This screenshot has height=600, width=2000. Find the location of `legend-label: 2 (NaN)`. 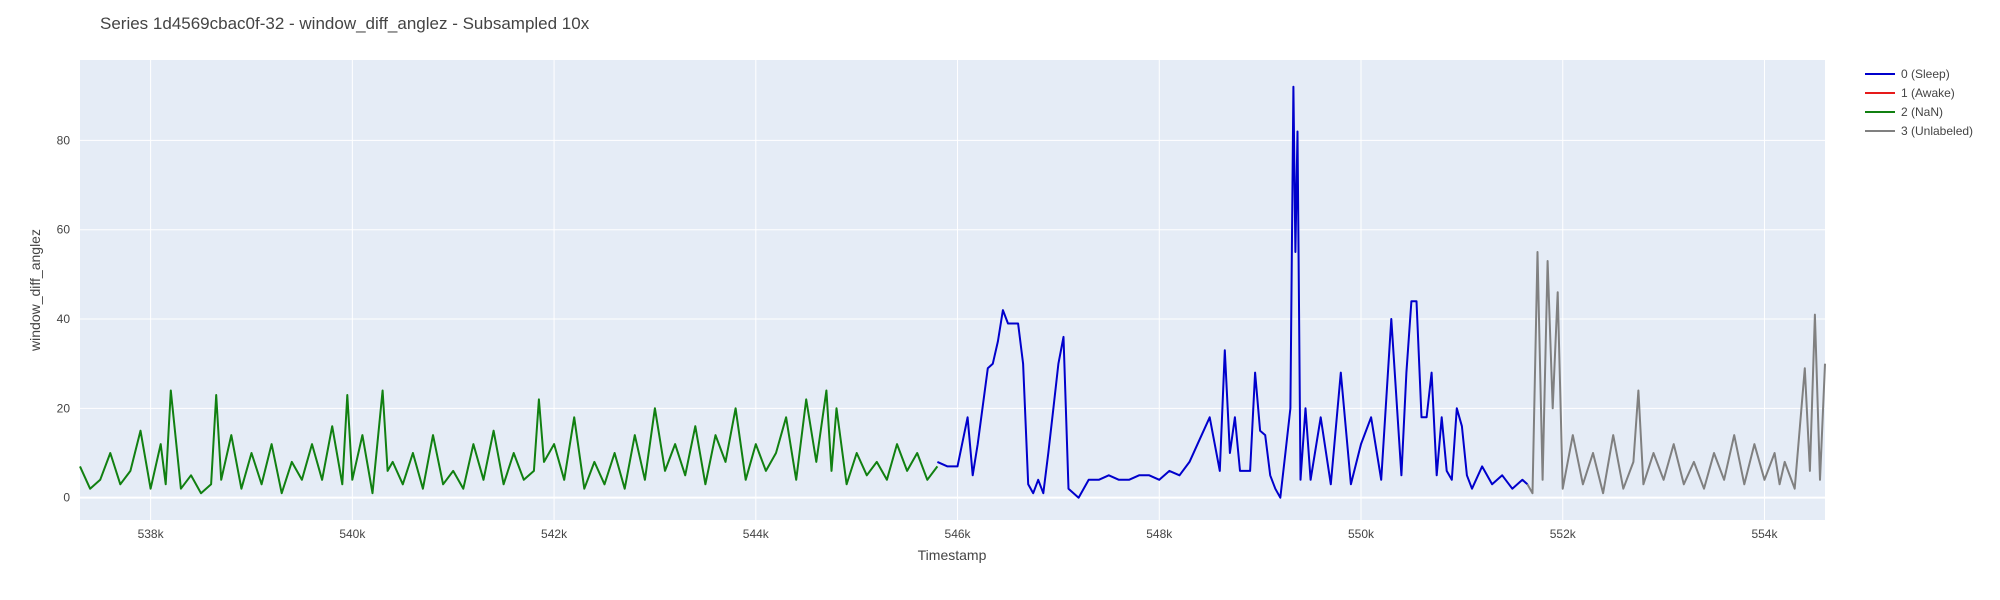

legend-label: 2 (NaN) is located at coordinates (1922, 112).